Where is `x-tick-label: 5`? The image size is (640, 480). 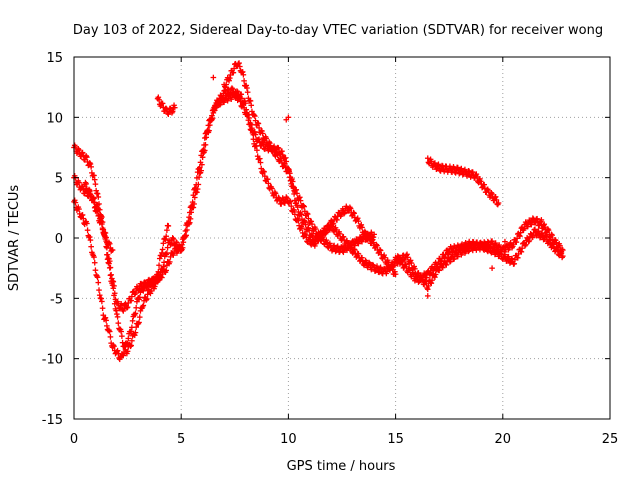
x-tick-label: 5 is located at coordinates (181, 439).